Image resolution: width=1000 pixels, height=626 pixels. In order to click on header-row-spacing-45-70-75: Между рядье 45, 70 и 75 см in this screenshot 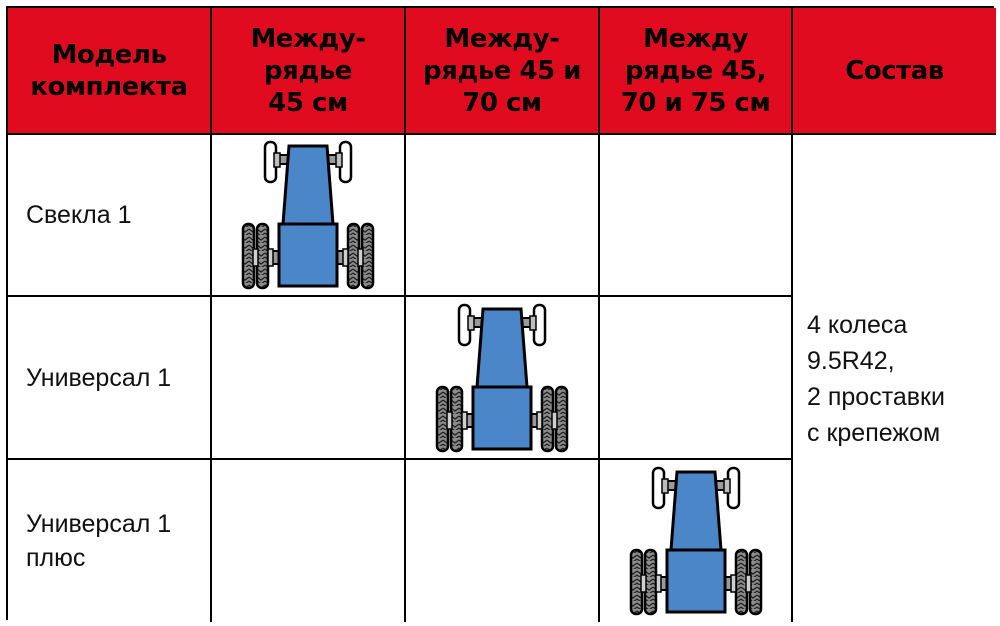, I will do `click(696, 71)`.